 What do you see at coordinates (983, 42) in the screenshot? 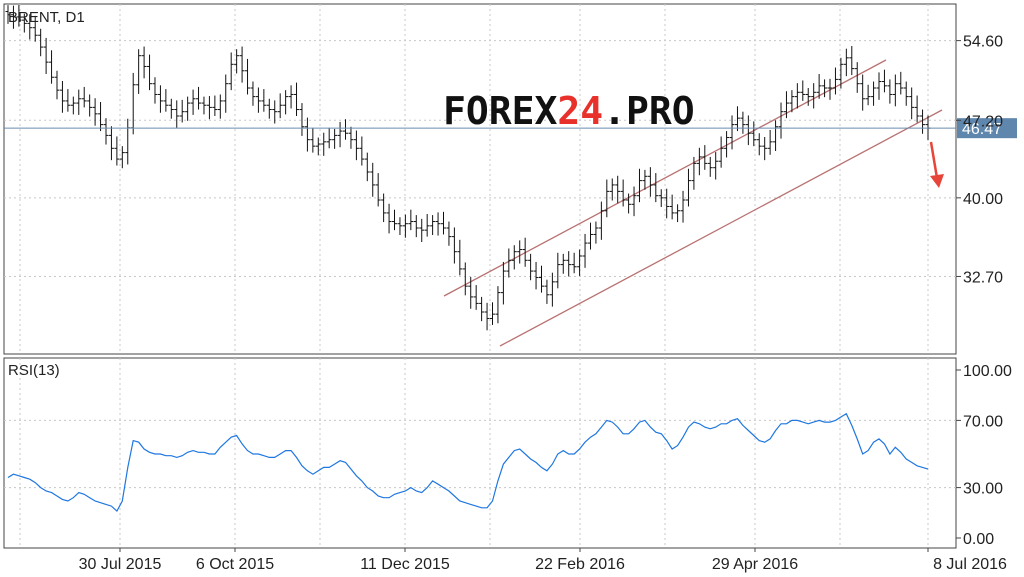
I see `y-tick-label: 54.60` at bounding box center [983, 42].